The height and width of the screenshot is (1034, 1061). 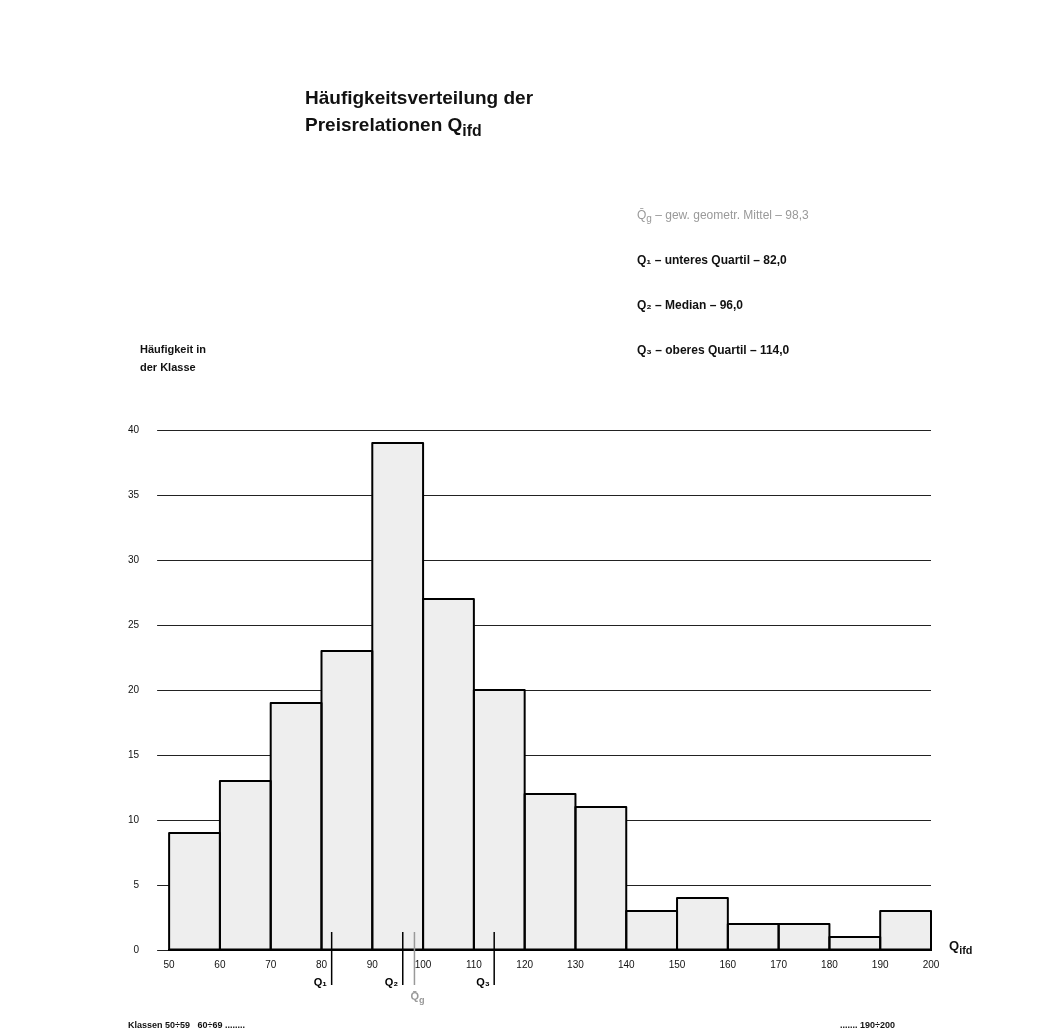 I want to click on x-tick-label: 170, so click(x=779, y=964).